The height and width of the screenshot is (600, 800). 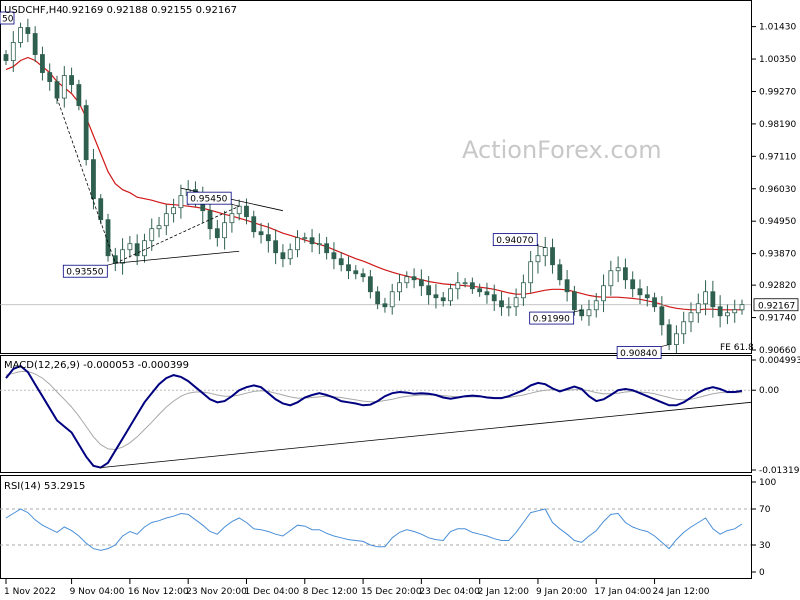 I want to click on current-price-label: 0.92167, so click(x=776, y=306).